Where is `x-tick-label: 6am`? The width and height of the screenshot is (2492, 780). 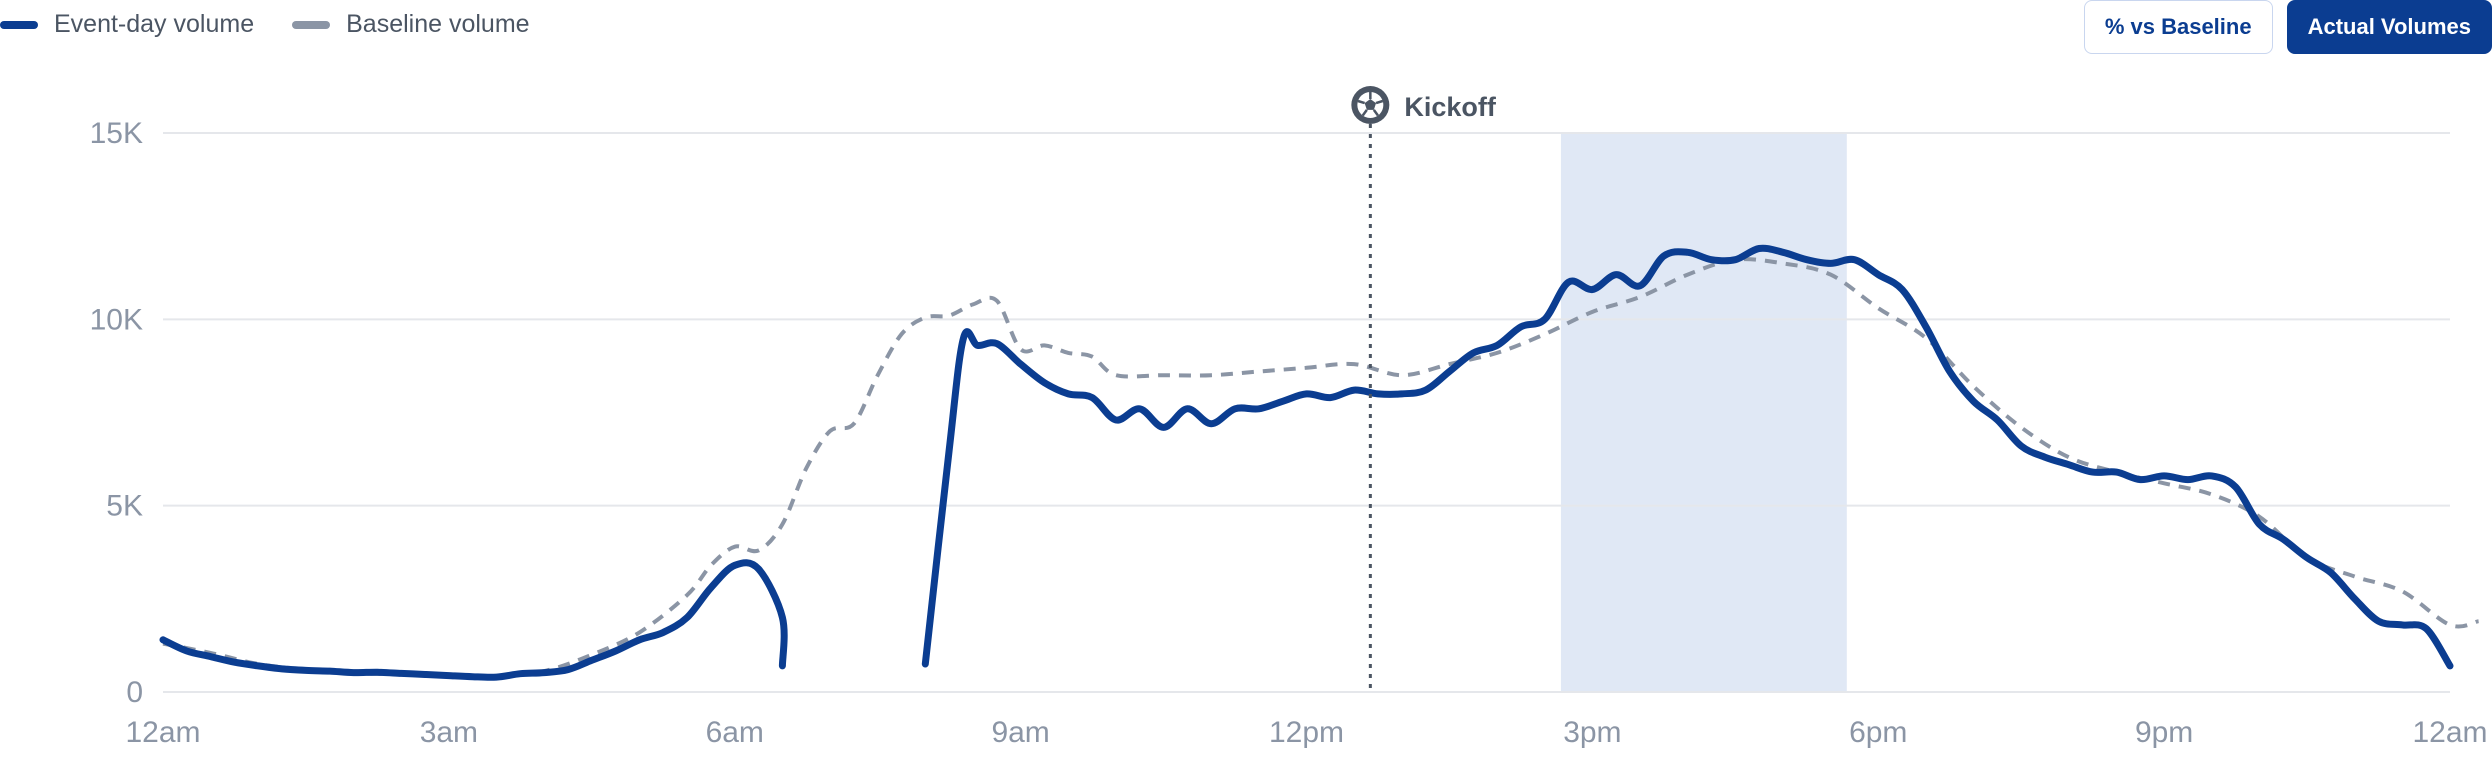 x-tick-label: 6am is located at coordinates (735, 732).